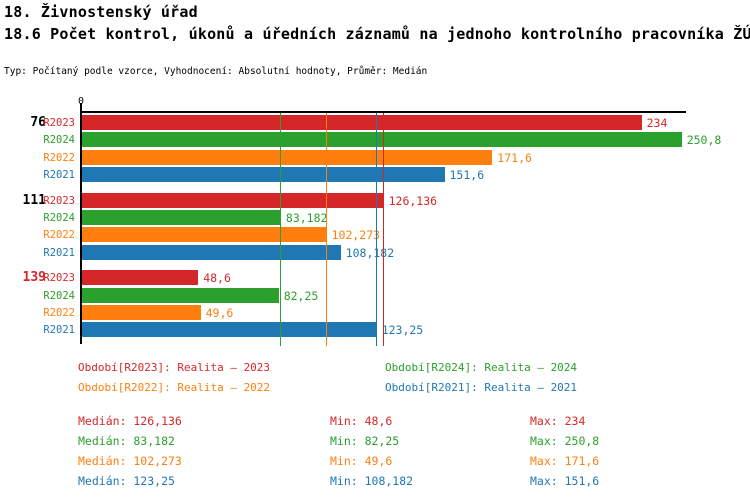 This screenshot has width=750, height=498. Describe the element at coordinates (383, 229) in the screenshot. I see `median-line-R2023` at that location.